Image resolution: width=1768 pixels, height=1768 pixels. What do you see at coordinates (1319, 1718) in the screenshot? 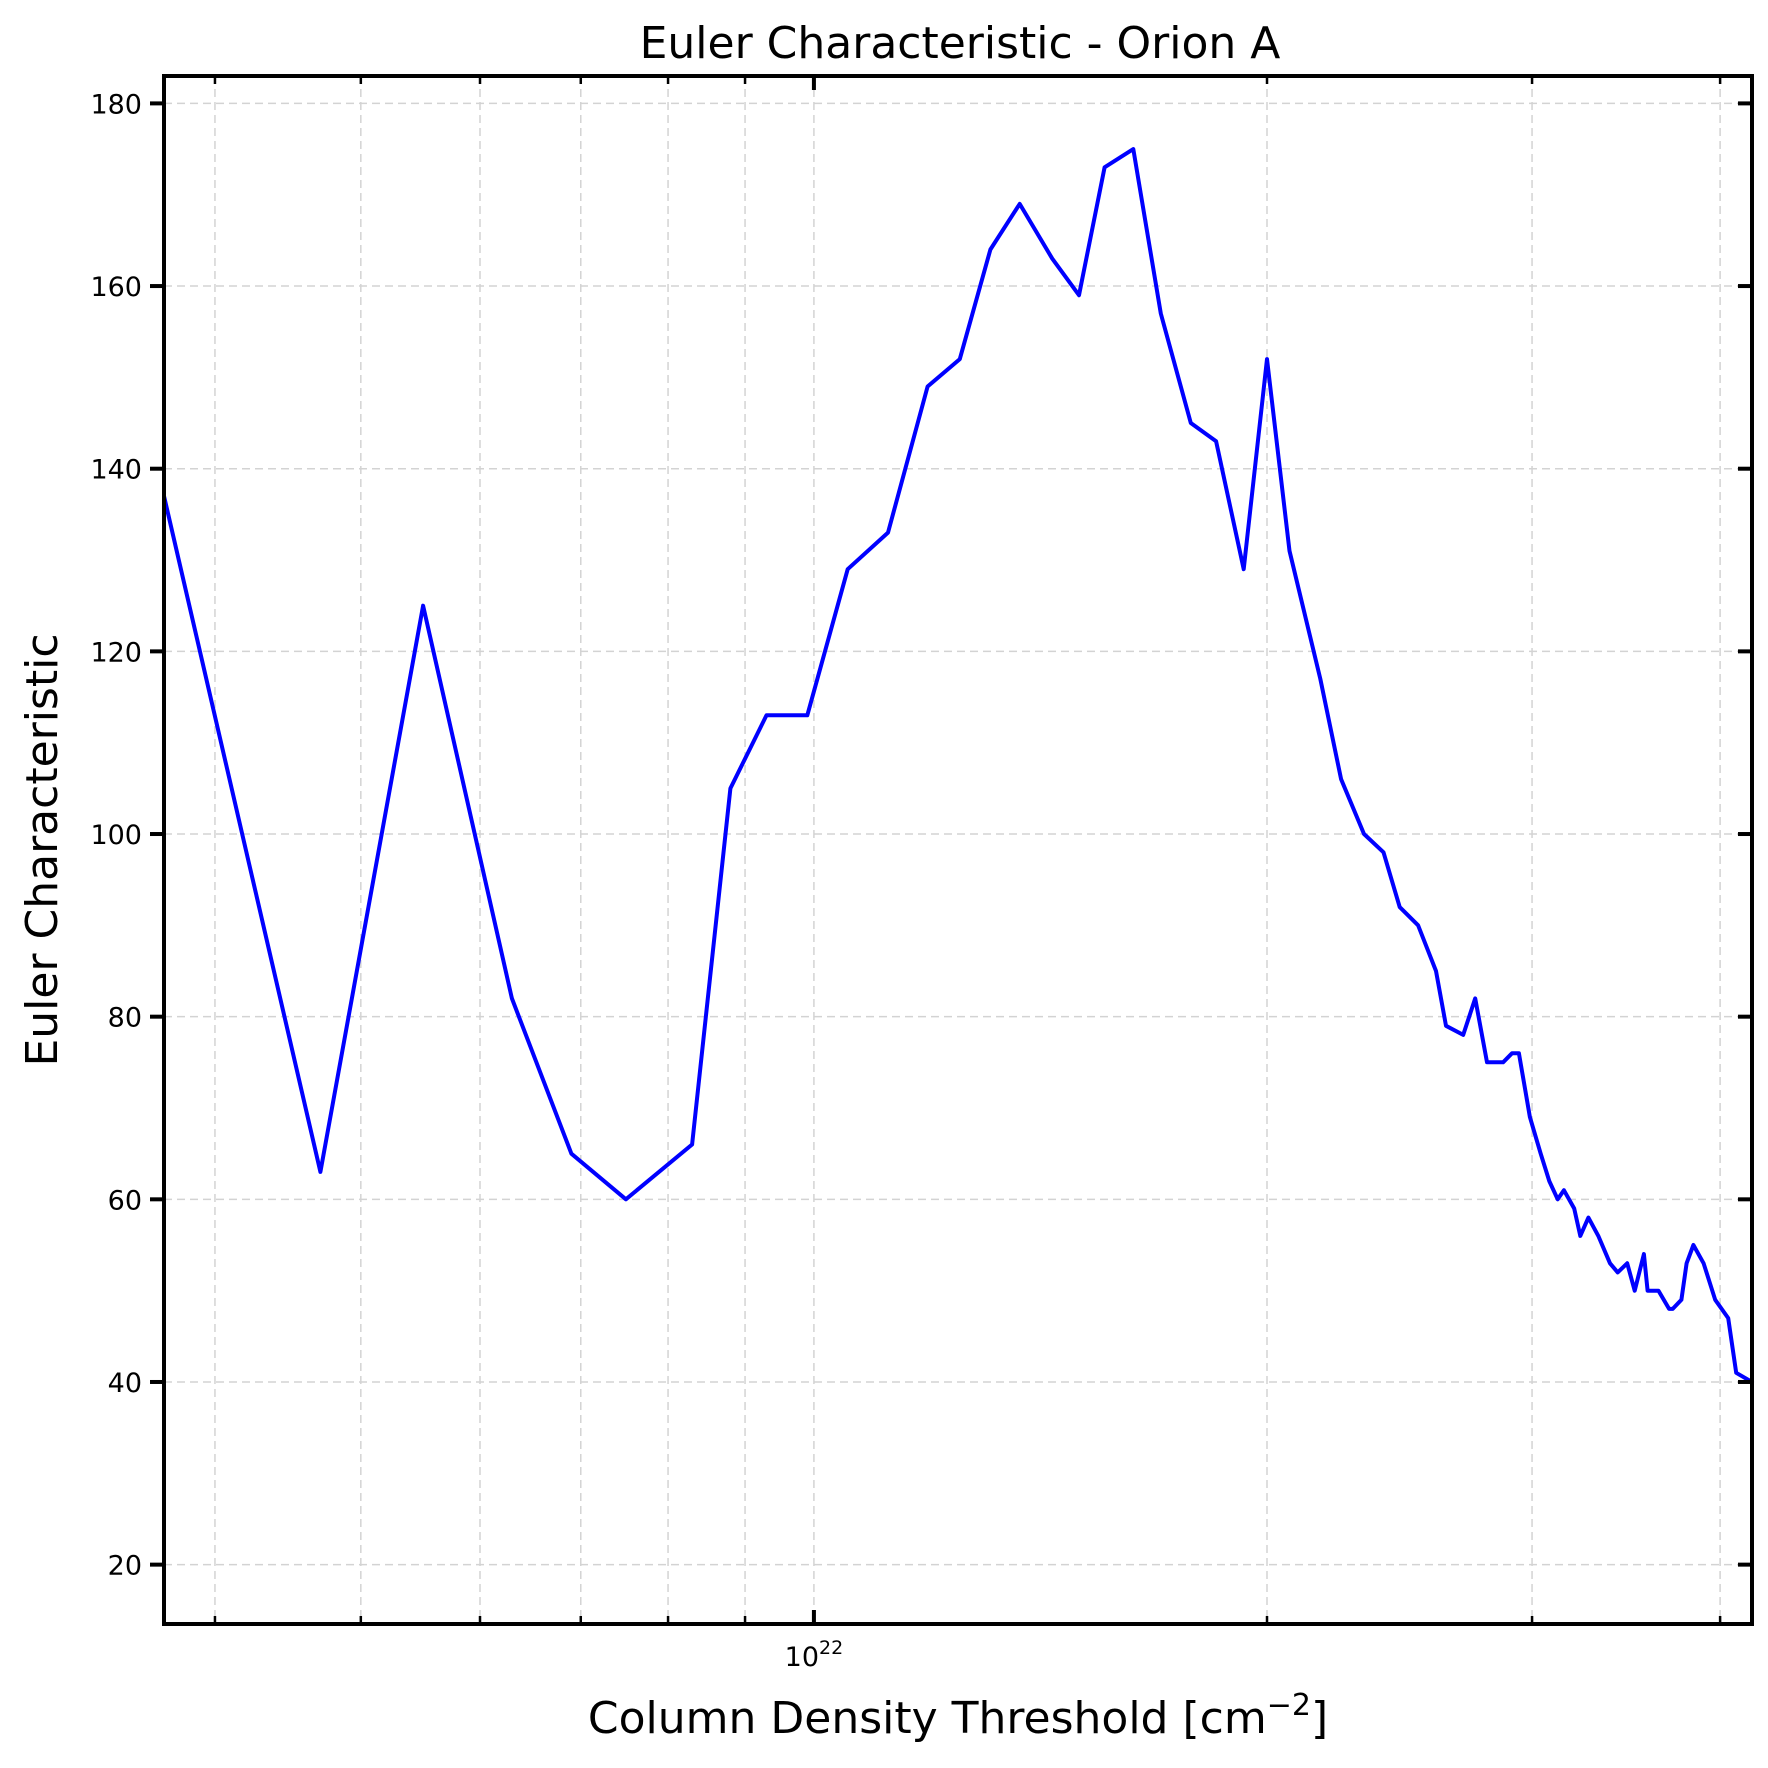
I see `x-axis-label-end: ]` at bounding box center [1319, 1718].